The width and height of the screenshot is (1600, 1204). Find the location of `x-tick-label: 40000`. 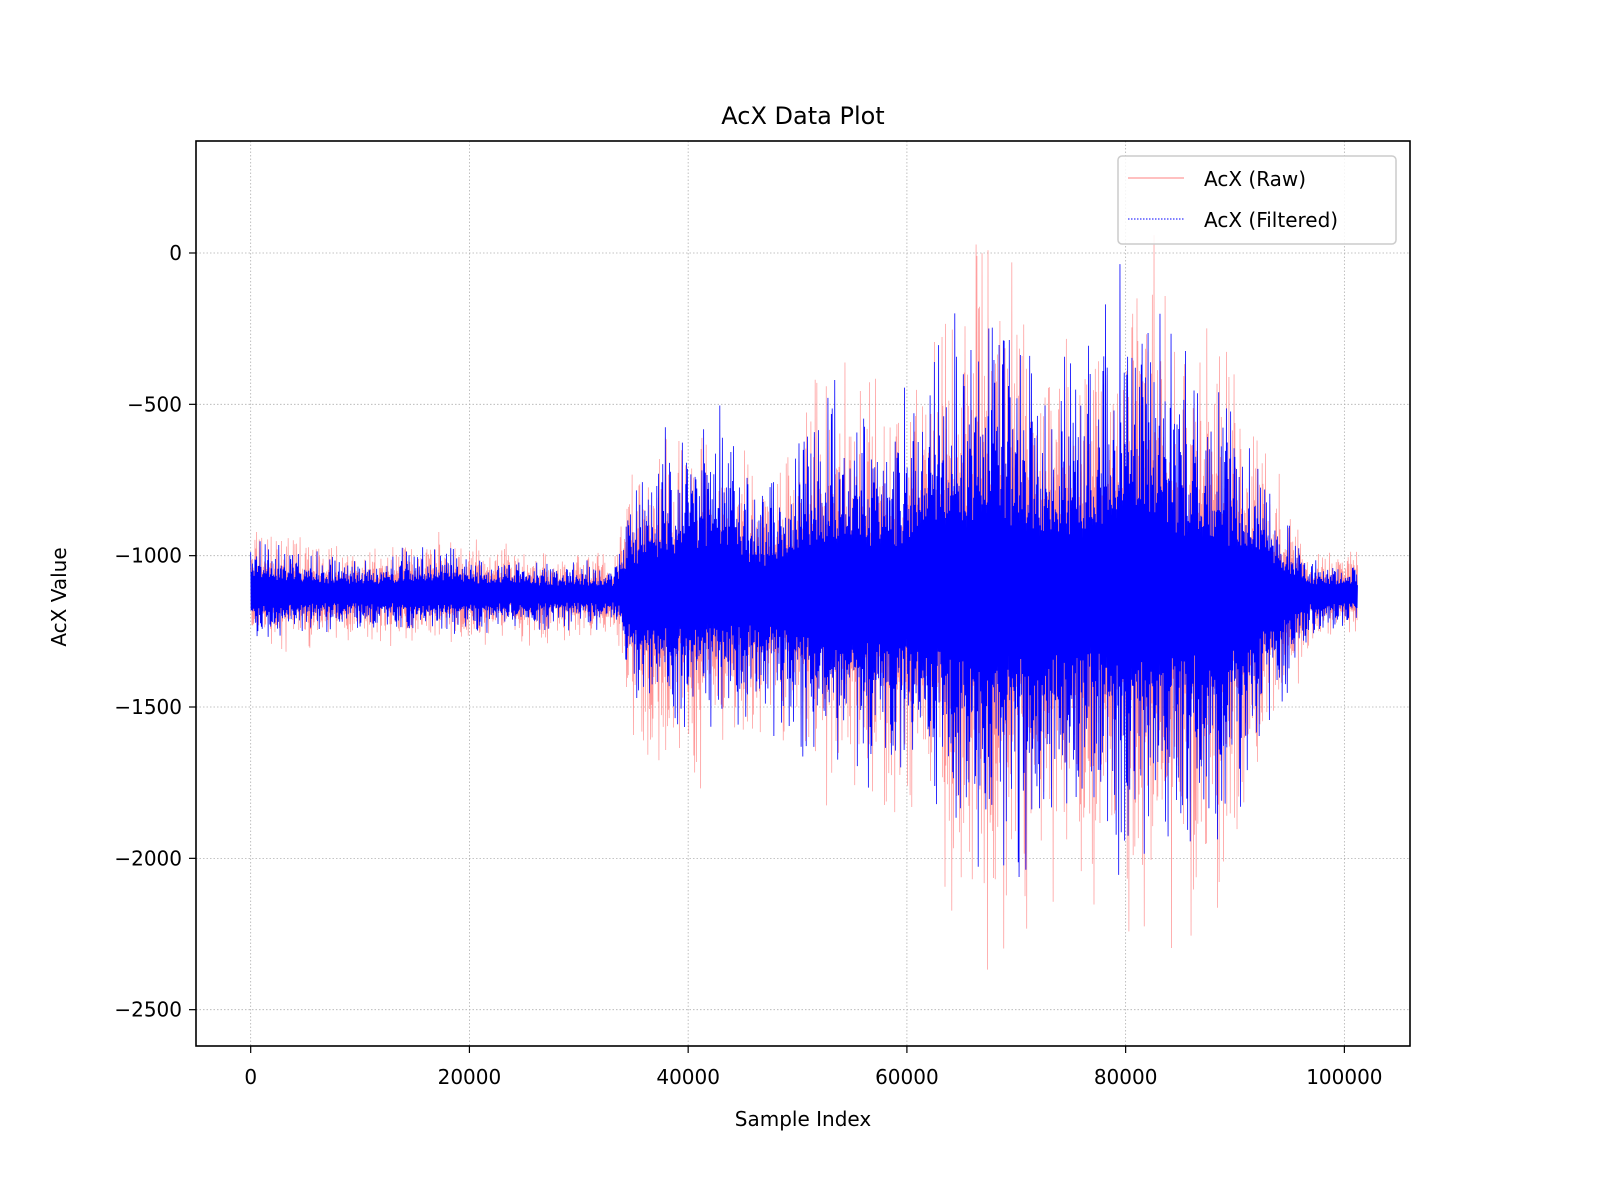

x-tick-label: 40000 is located at coordinates (688, 1077).